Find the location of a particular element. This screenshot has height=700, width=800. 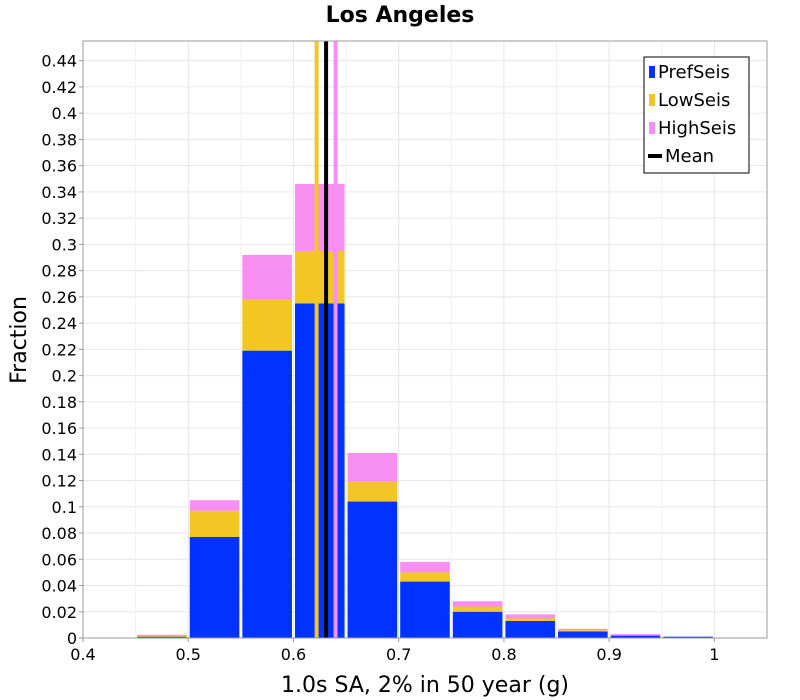

legend-swatch-mean is located at coordinates (655, 156).